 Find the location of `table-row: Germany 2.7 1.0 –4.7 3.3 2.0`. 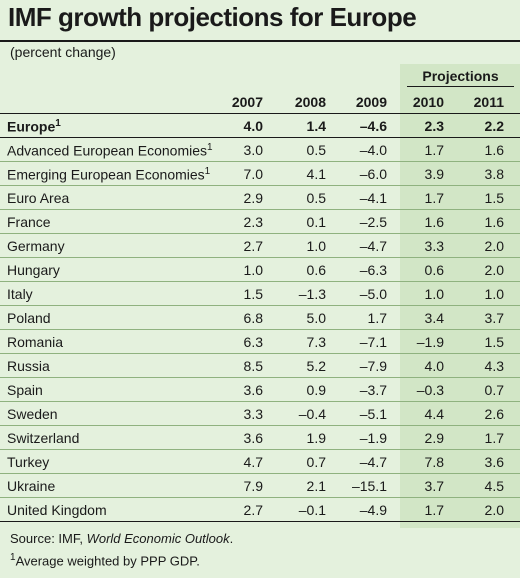

table-row: Germany 2.7 1.0 –4.7 3.3 2.0 is located at coordinates (260, 246).